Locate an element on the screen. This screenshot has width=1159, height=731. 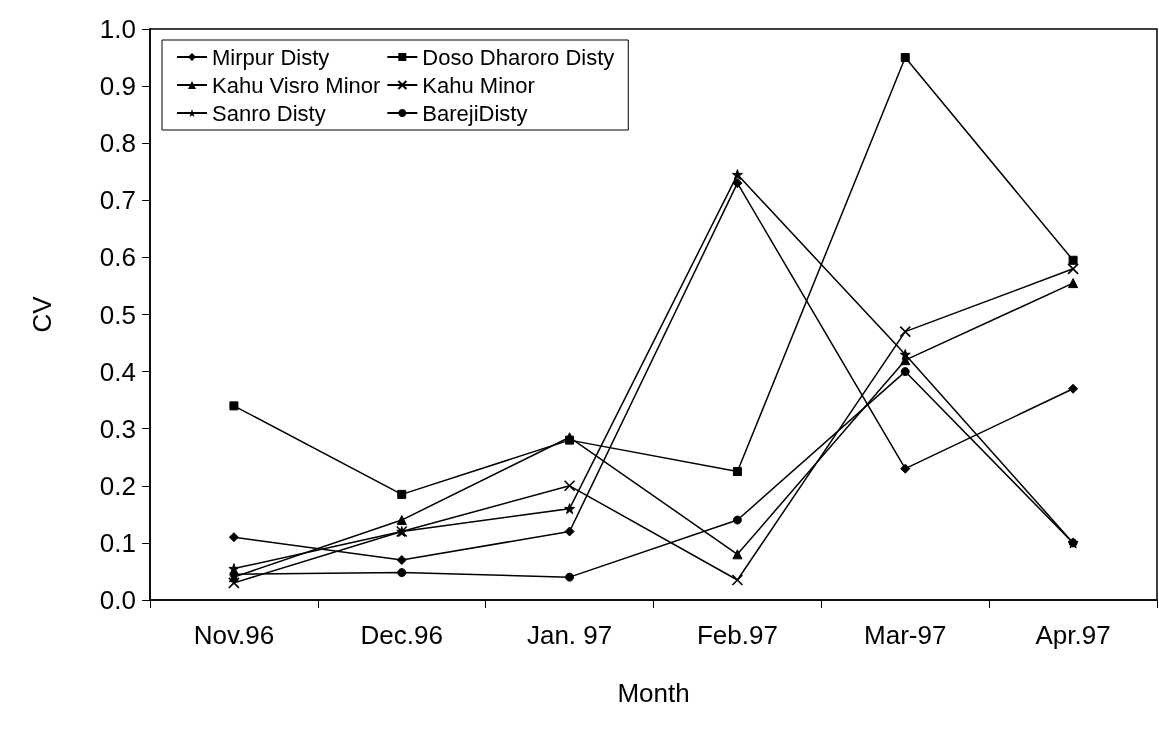
y-tick-label: 0.3 is located at coordinates (117, 428).